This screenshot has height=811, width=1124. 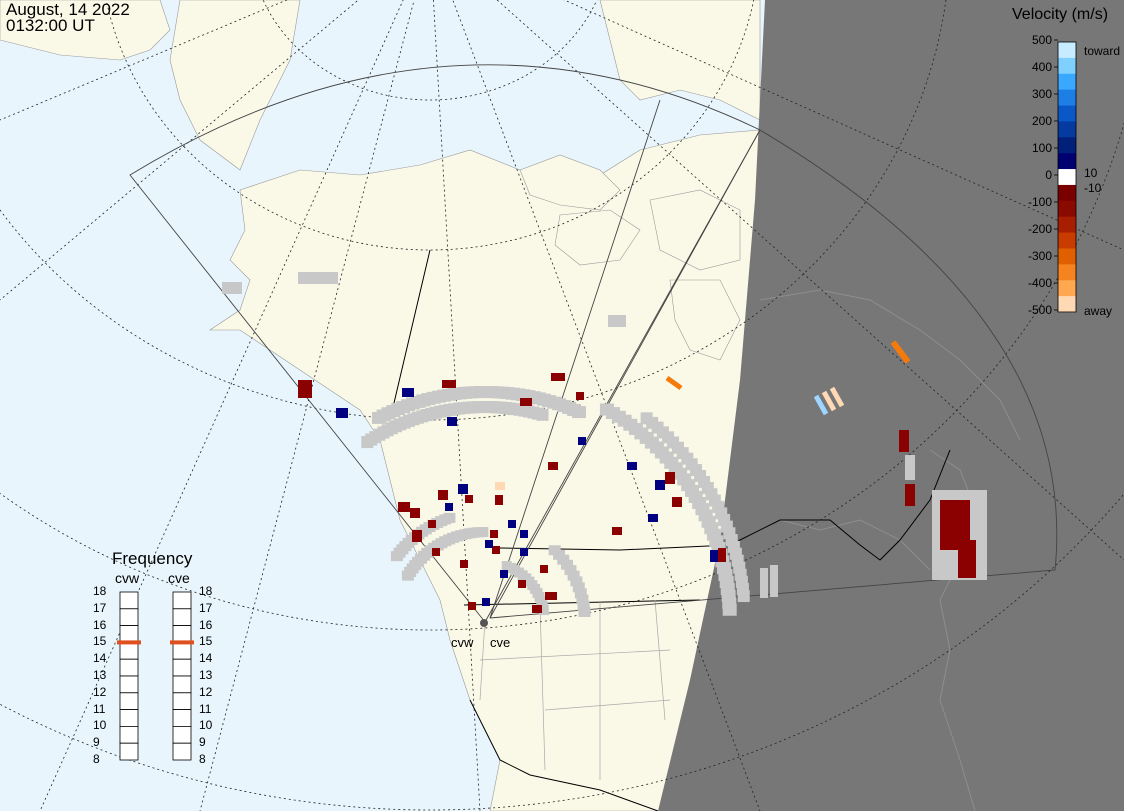 What do you see at coordinates (182, 642) in the screenshot?
I see `frequency-marker-cve` at bounding box center [182, 642].